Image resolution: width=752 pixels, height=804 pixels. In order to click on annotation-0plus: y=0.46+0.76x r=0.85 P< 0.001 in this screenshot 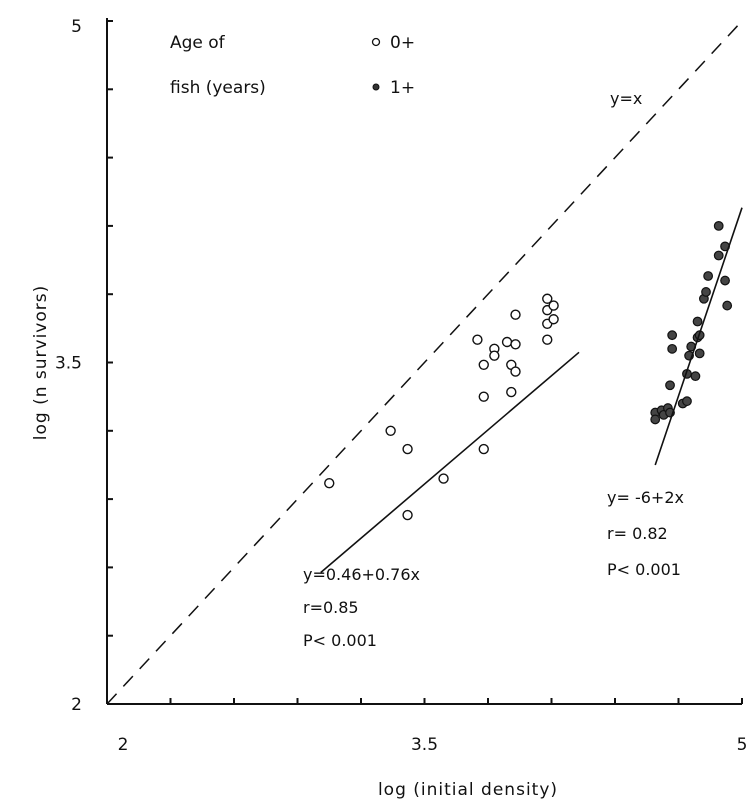, I will do `click(361, 607)`.